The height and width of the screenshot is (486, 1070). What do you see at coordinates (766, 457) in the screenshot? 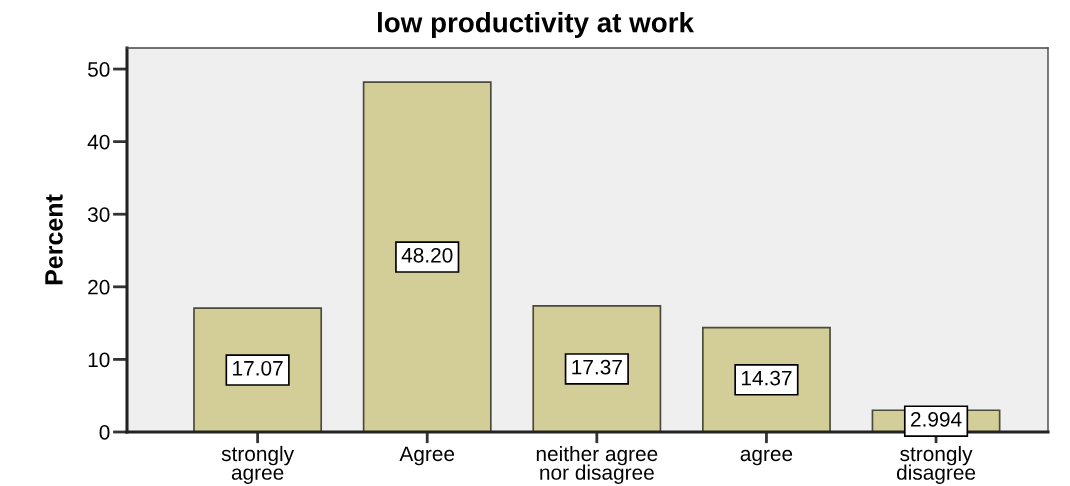
I see `x-tick-label: agree` at bounding box center [766, 457].